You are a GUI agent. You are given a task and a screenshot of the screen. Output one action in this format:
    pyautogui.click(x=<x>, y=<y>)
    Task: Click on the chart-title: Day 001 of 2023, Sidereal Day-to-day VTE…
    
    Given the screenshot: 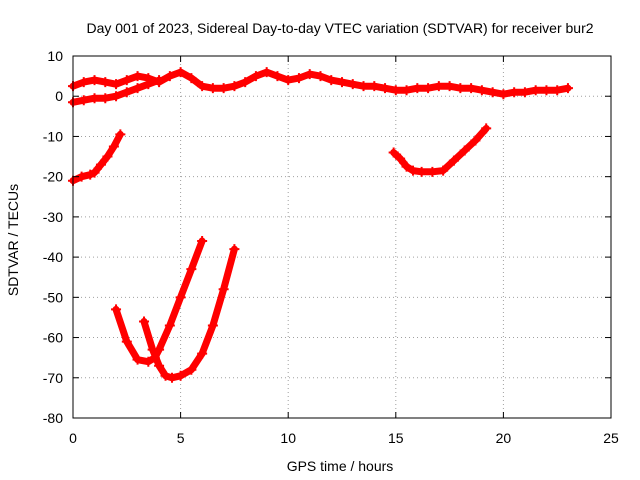 What is the action you would take?
    pyautogui.click(x=339, y=28)
    